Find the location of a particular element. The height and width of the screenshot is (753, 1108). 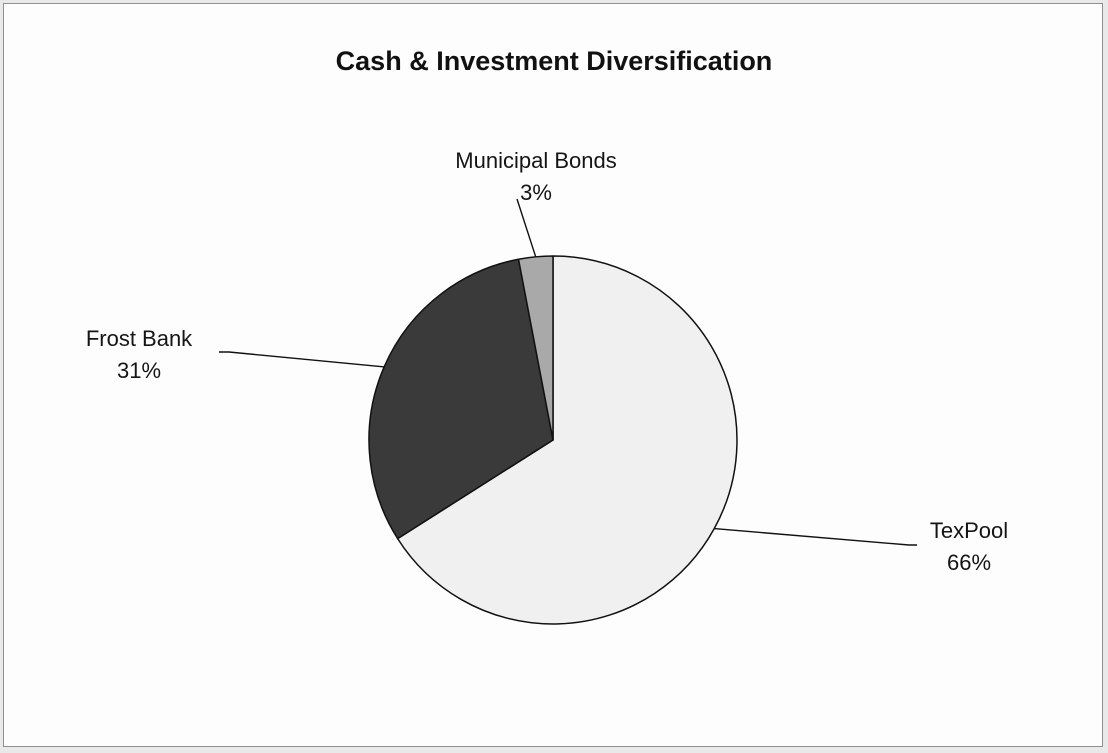

data-label-name: TexPool is located at coordinates (969, 530).